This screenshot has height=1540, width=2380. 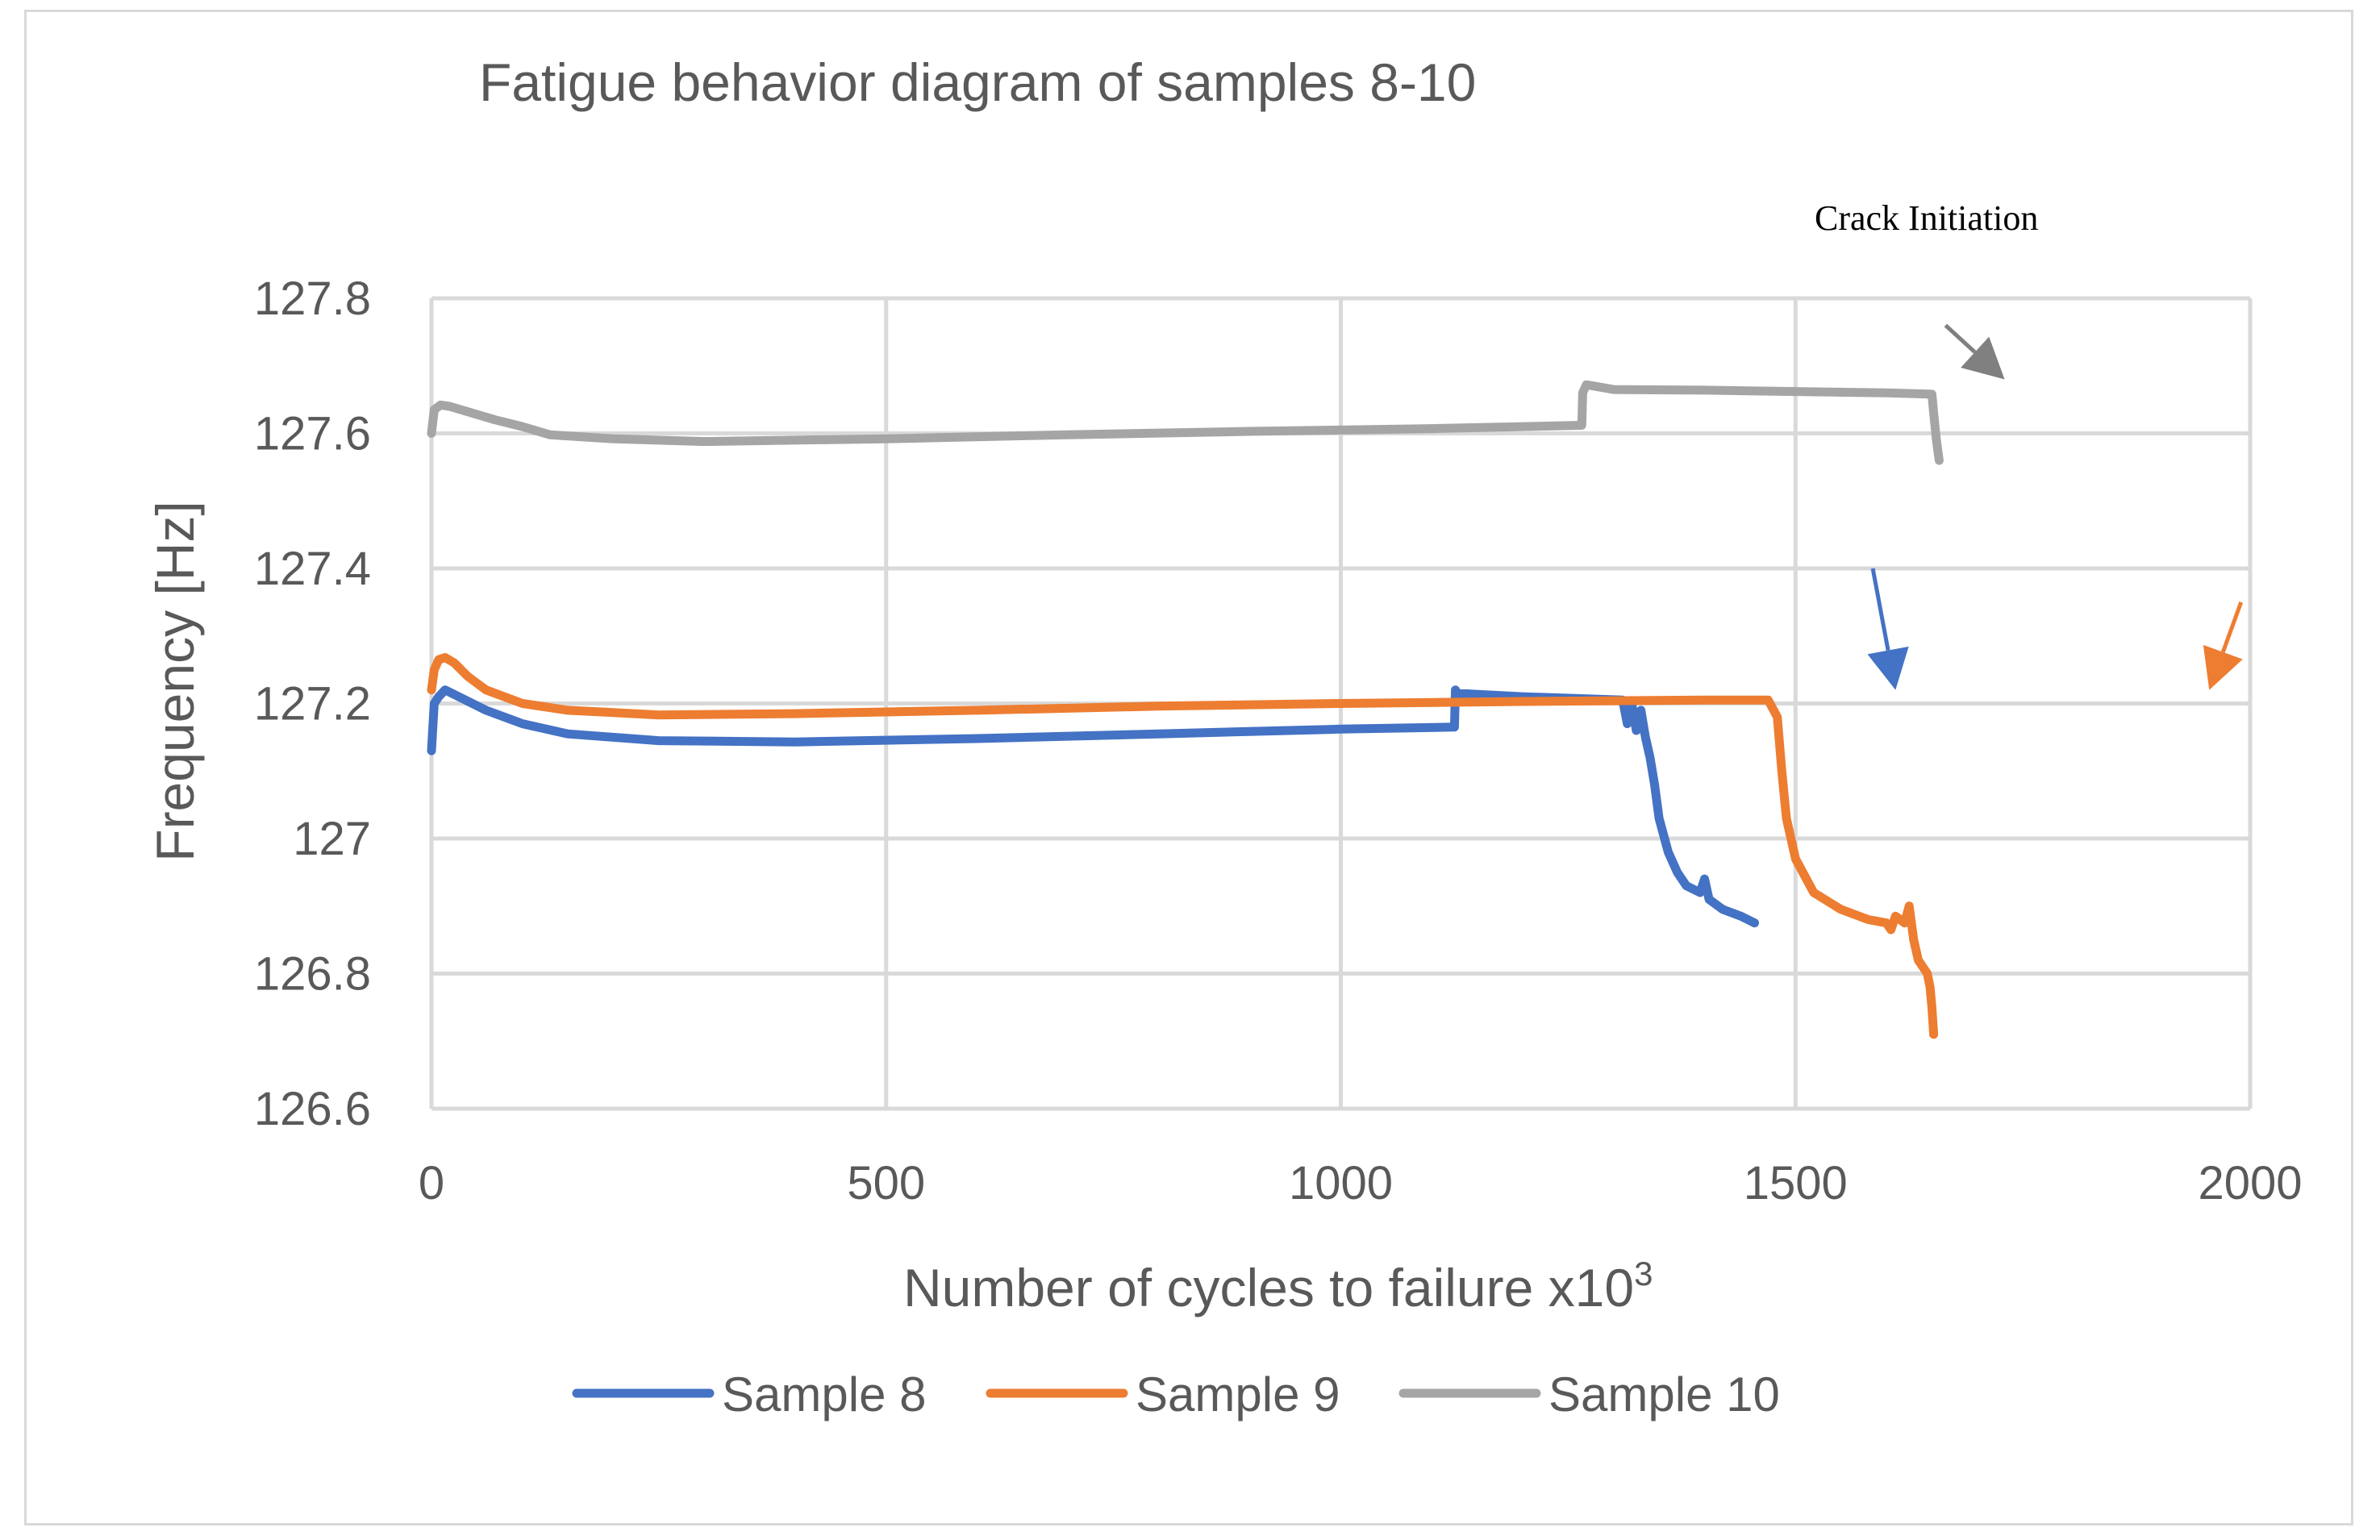 I want to click on x-axis-title: Number of cycles to failure x103, so click(x=1278, y=1286).